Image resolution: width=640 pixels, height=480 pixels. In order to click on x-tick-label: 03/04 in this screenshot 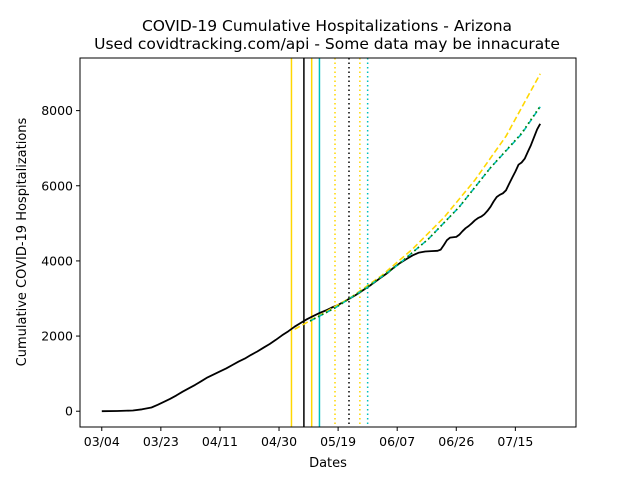, I will do `click(102, 441)`.